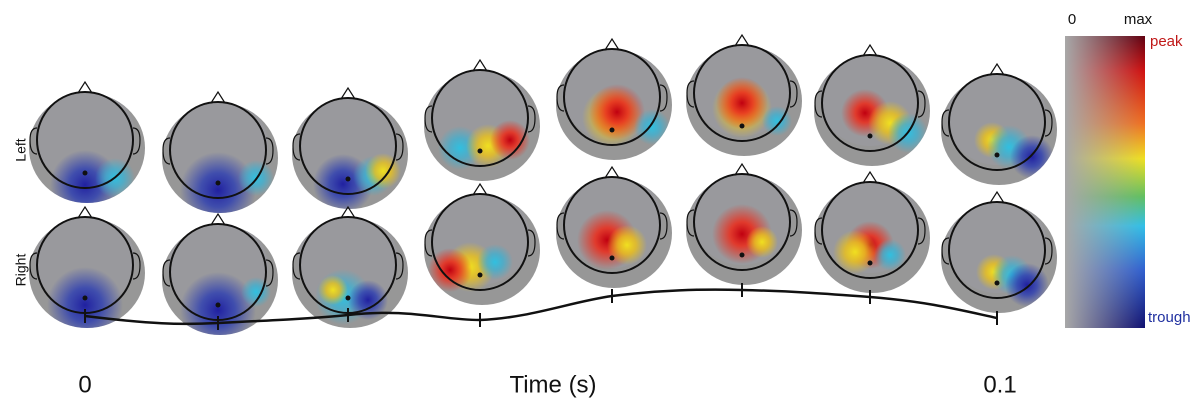 The width and height of the screenshot is (1203, 404). I want to click on colorbar-trough: trough, so click(1169, 317).